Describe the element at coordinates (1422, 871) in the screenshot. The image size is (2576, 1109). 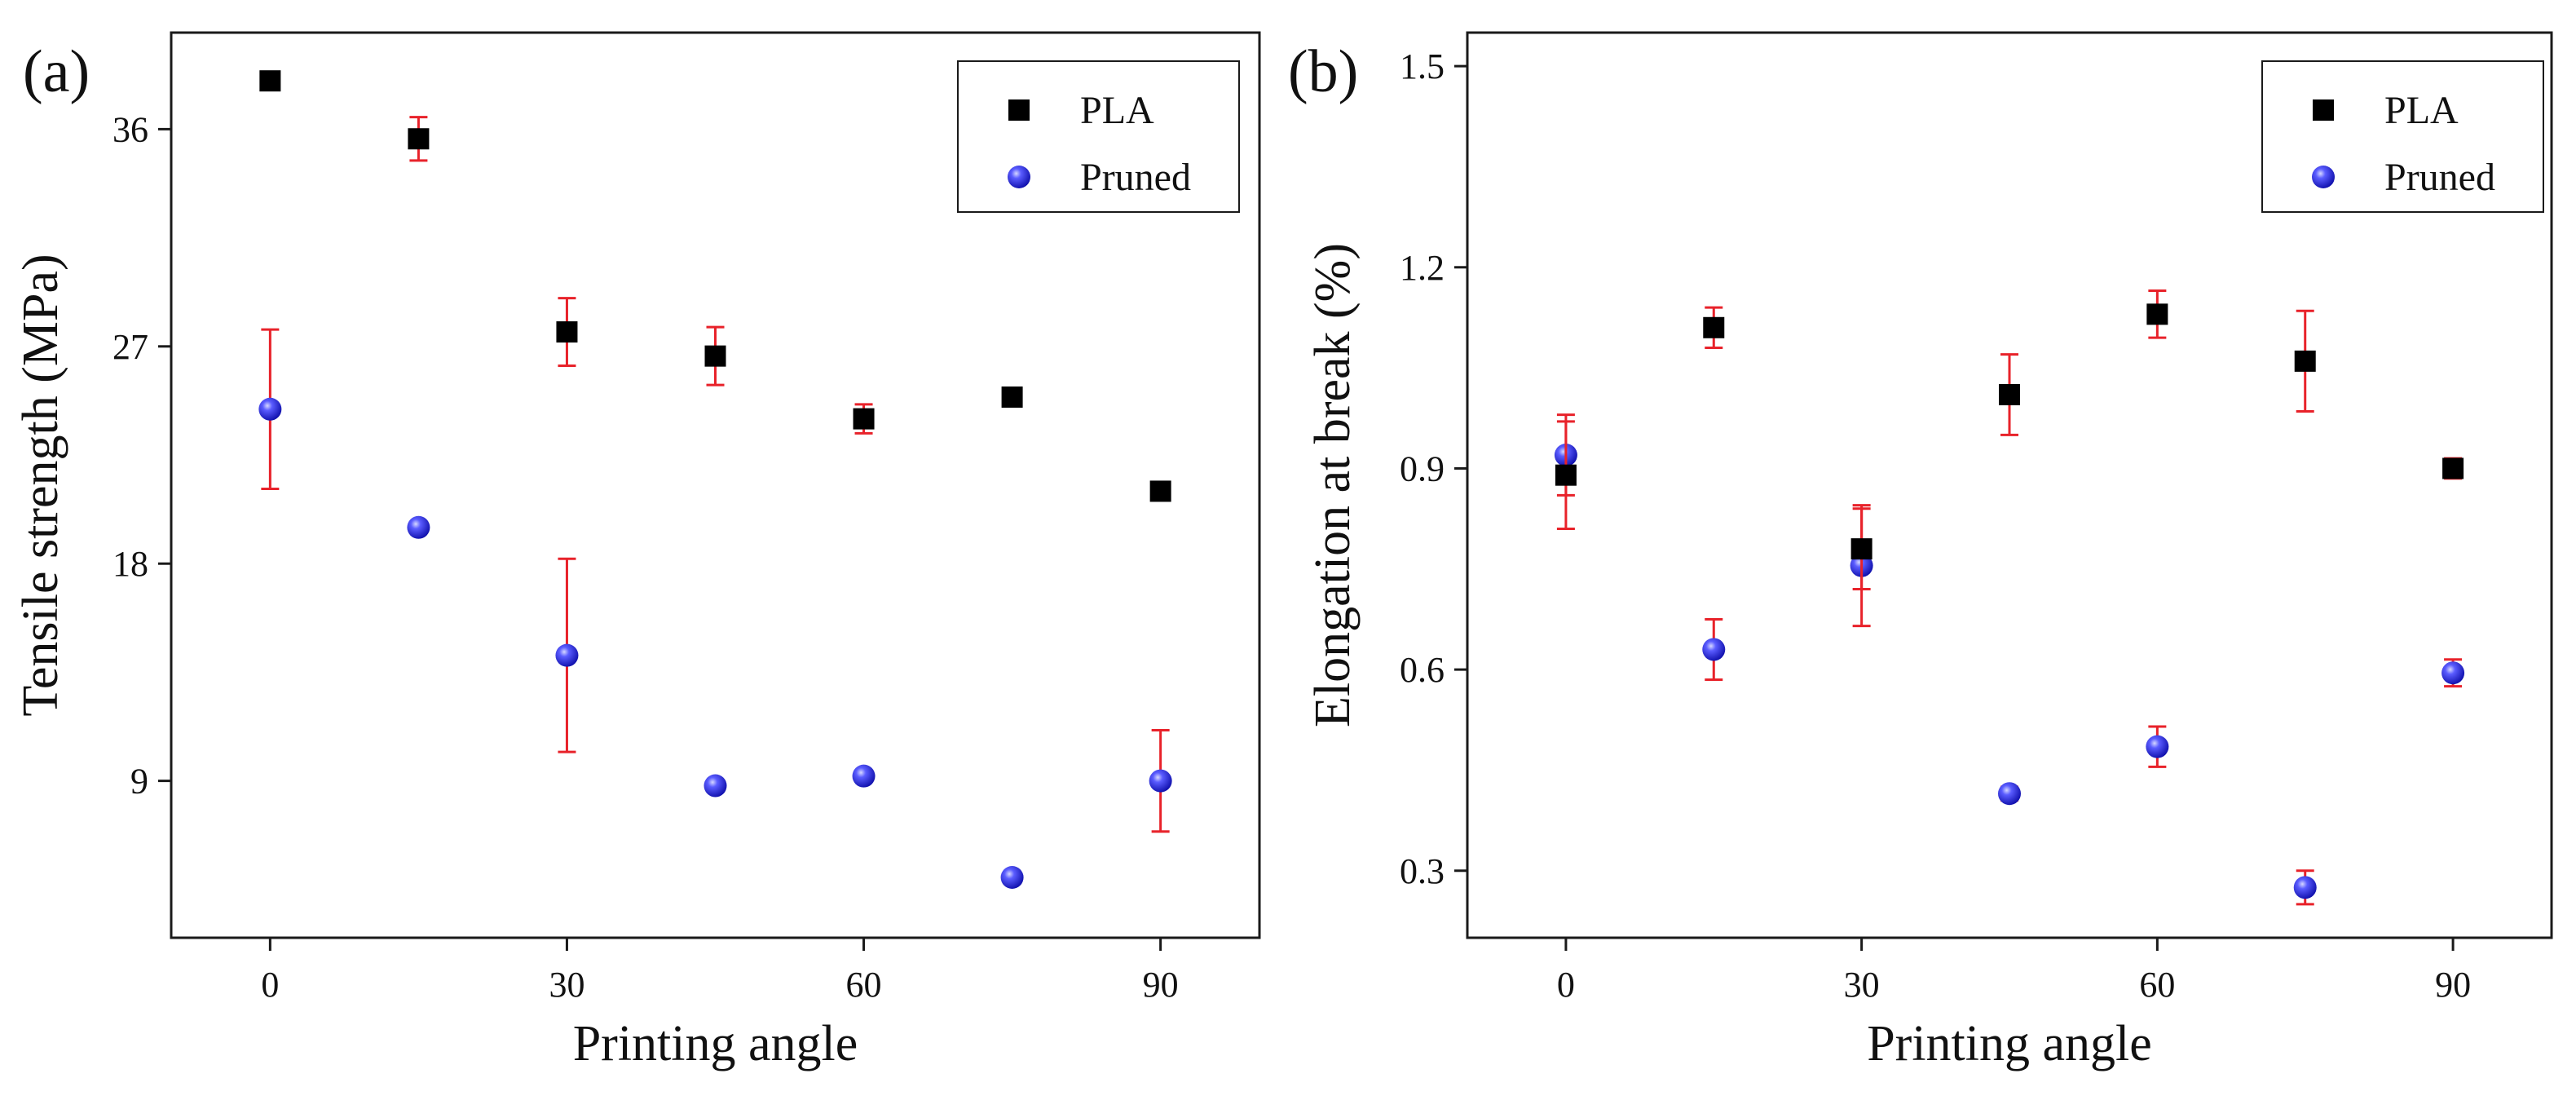
I see `y-tick-label: 0.3` at that location.